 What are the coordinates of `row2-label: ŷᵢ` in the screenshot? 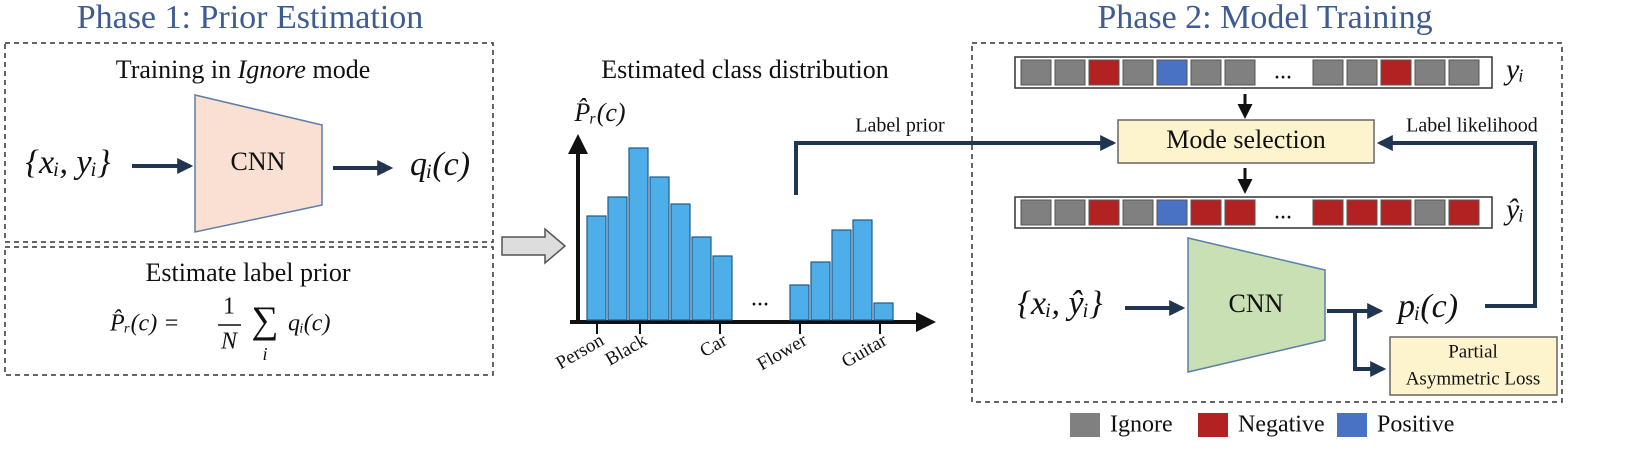 It's located at (1513, 209).